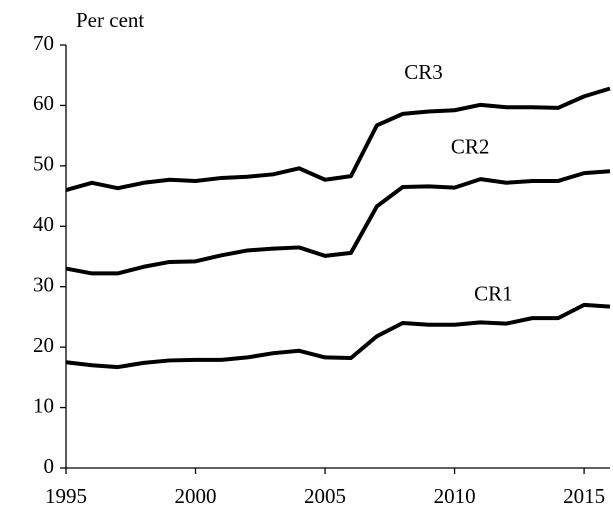  I want to click on series-line, so click(338, 336).